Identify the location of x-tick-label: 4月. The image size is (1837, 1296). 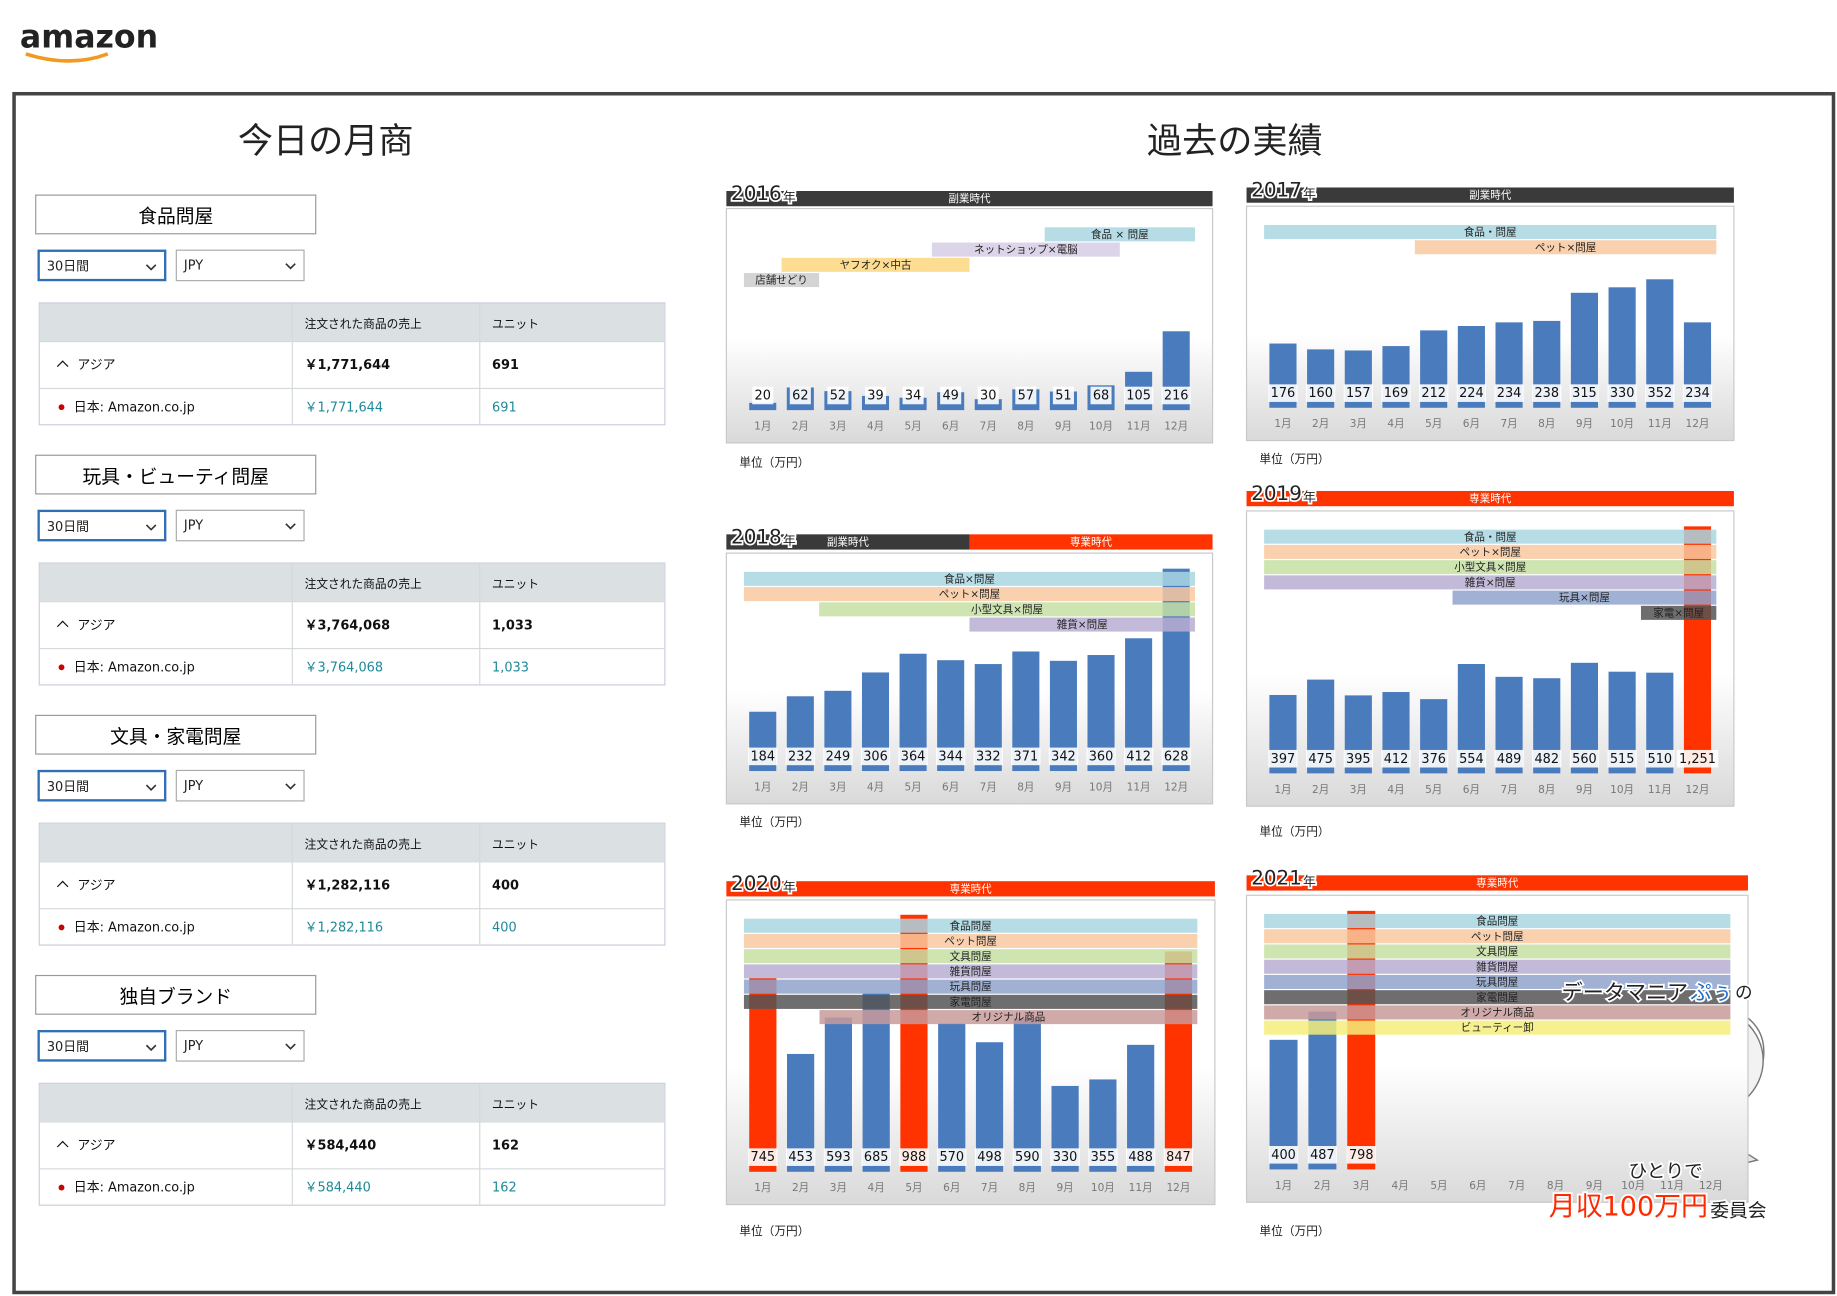
(875, 787).